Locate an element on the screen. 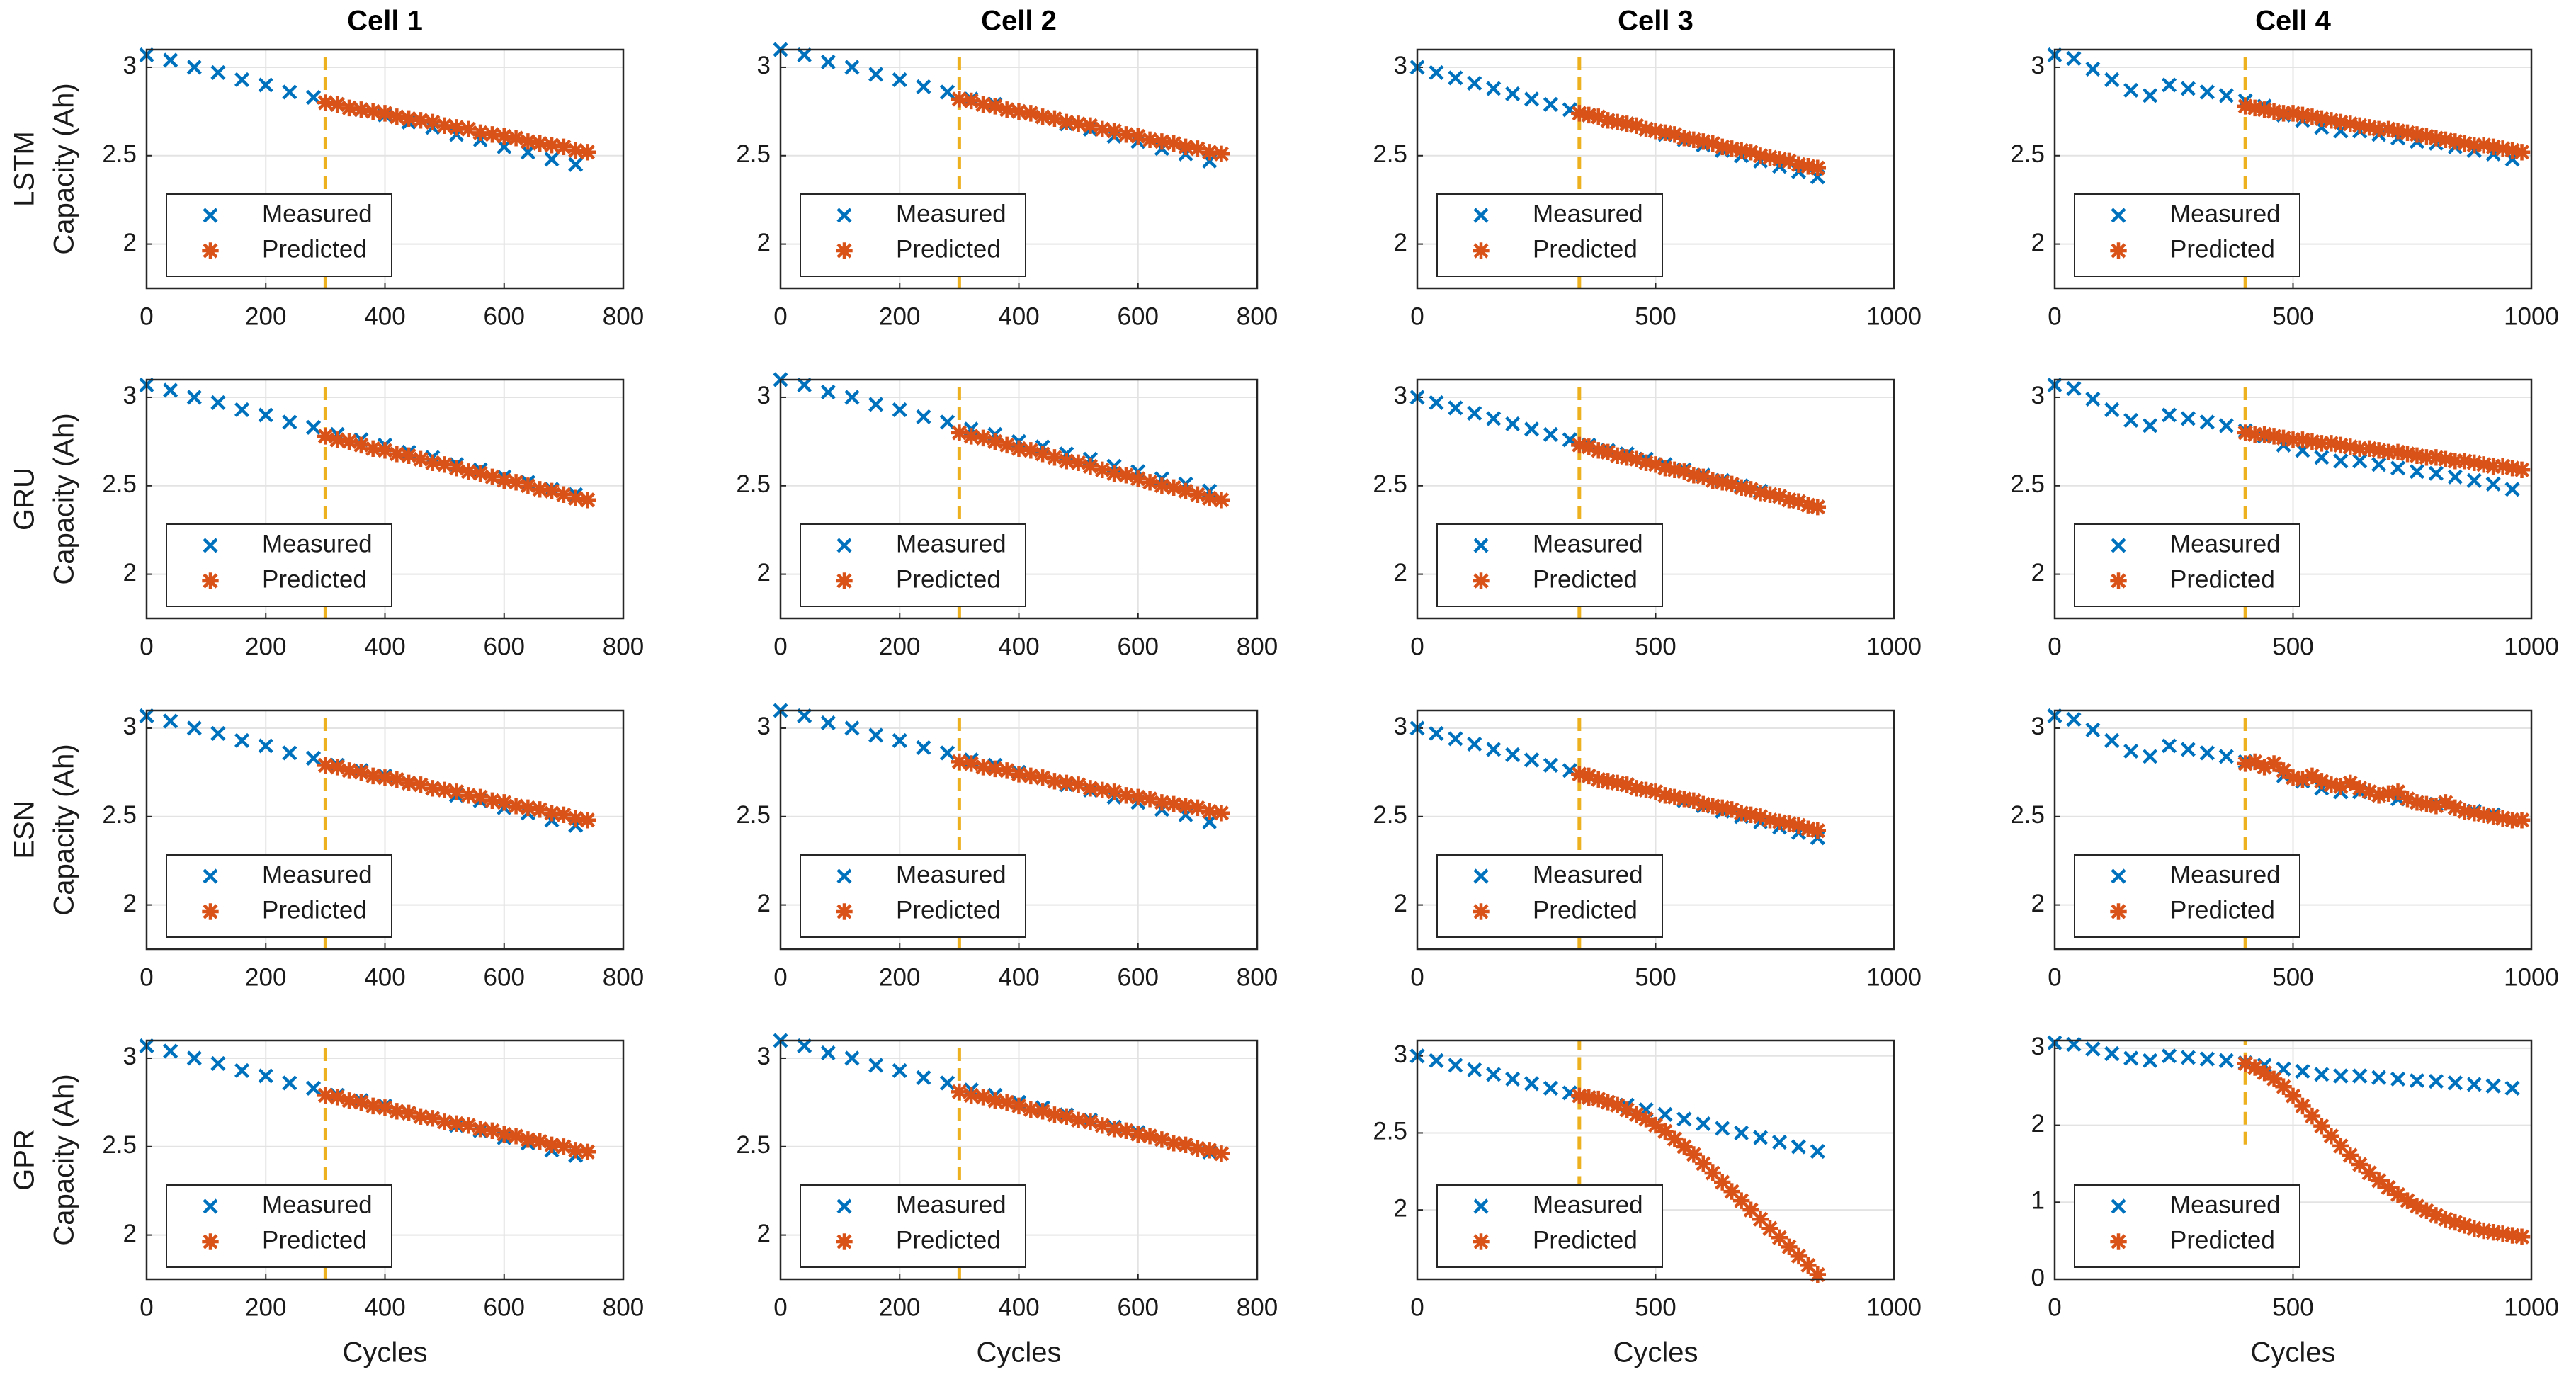 The height and width of the screenshot is (1377, 2576). x-tick-label: 800 is located at coordinates (623, 977).